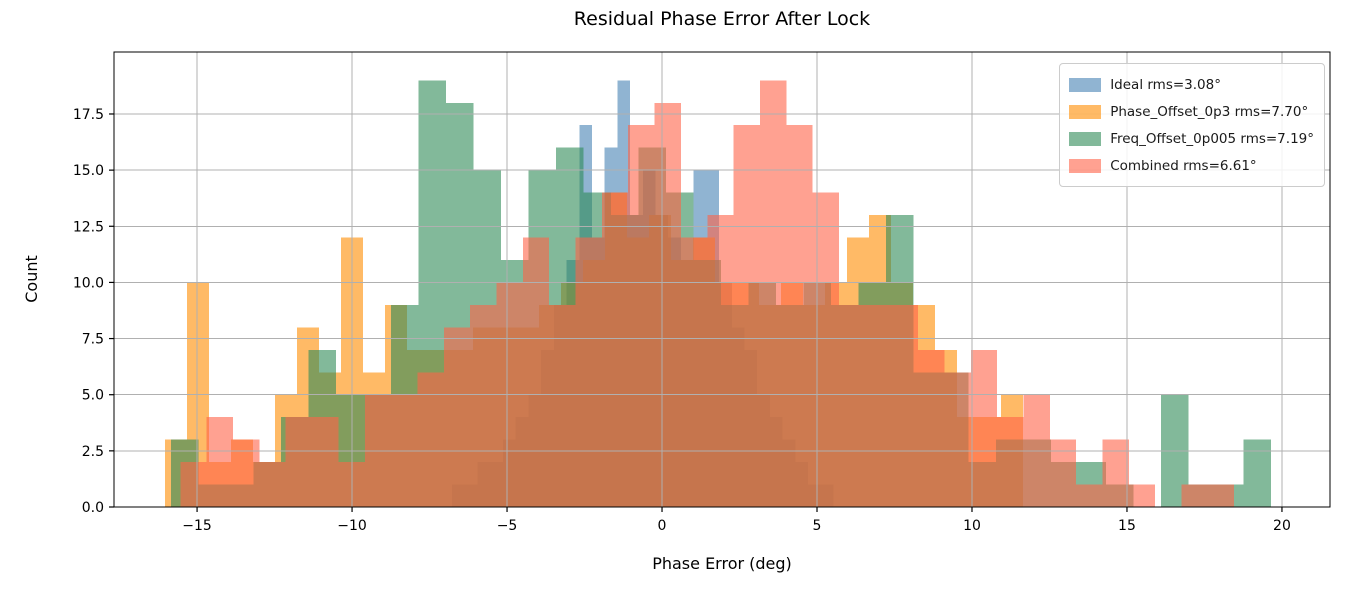 This screenshot has width=1350, height=600. I want to click on legend-item-combined: Combined rms=6.61°, so click(1191, 165).